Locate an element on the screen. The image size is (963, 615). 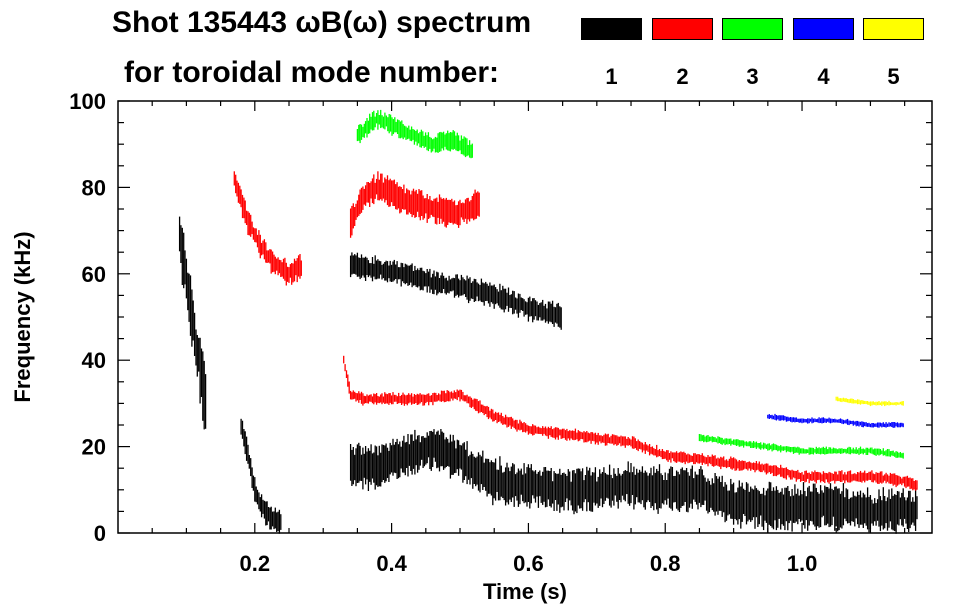
legend-label-mode-4: 4 is located at coordinates (823, 76).